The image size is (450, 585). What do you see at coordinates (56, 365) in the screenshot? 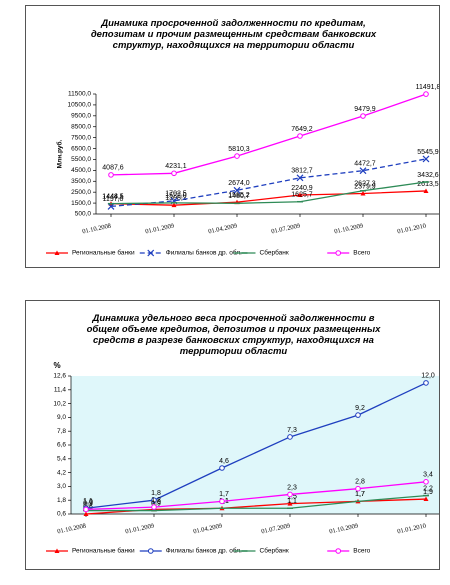
I see `y-axis-label: %` at bounding box center [56, 365].